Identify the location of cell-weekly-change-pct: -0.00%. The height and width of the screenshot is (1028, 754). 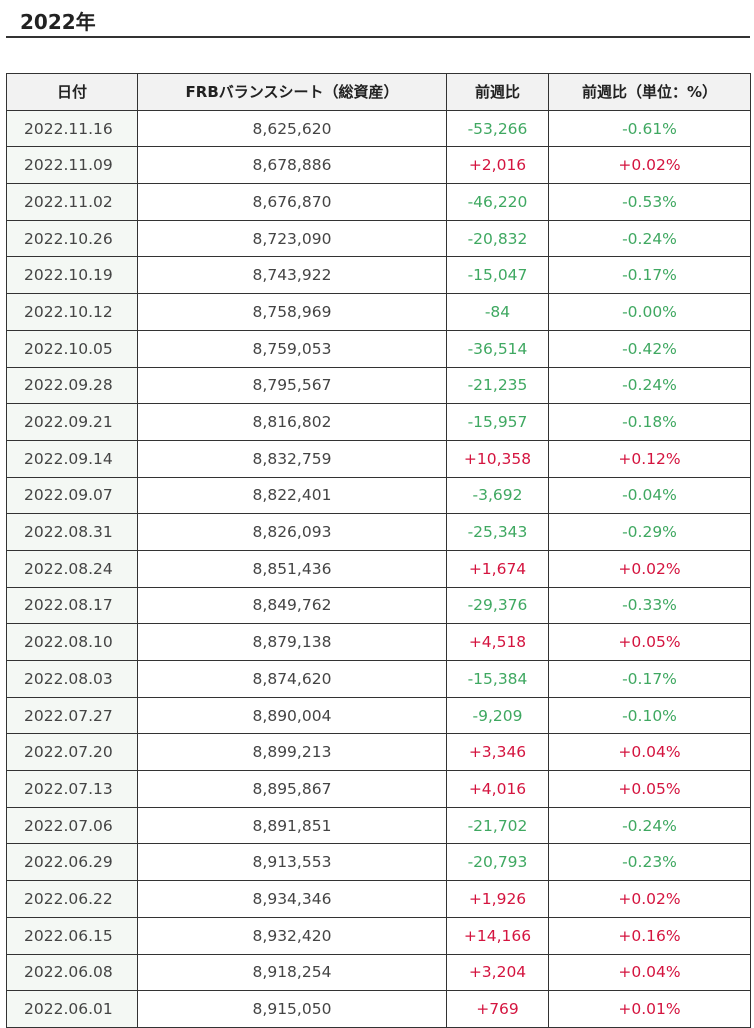
(649, 312).